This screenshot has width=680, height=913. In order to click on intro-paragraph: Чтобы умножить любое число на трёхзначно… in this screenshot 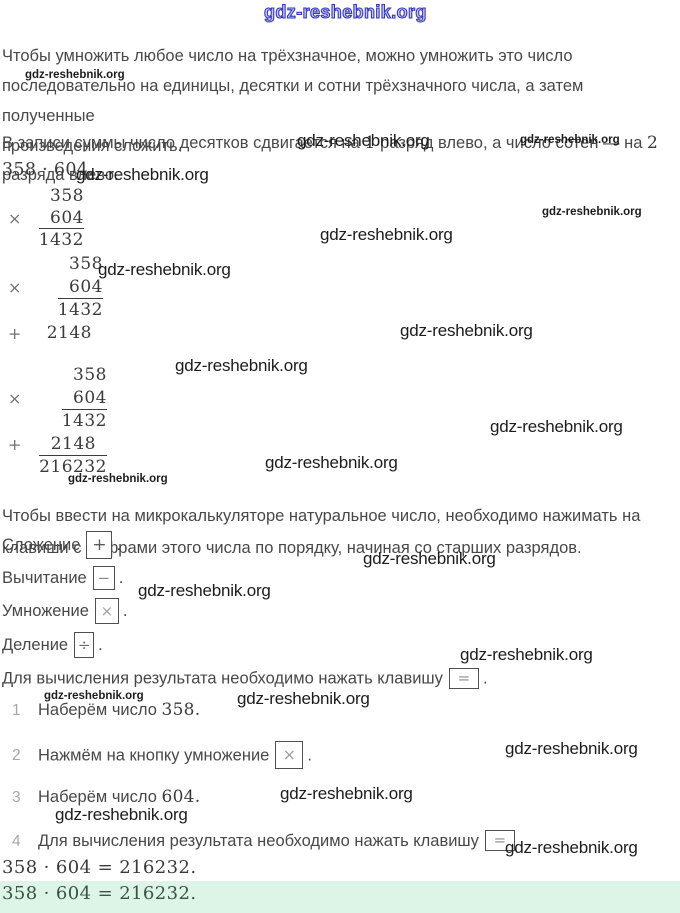, I will do `click(340, 101)`.